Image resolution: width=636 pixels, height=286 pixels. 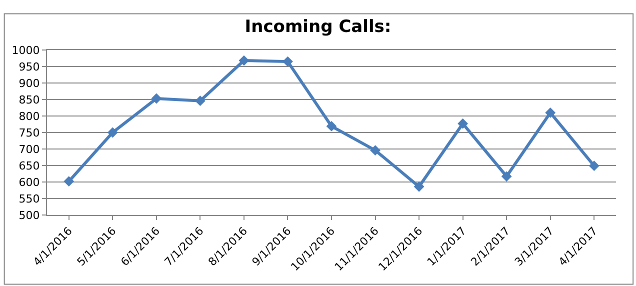 I want to click on y-tick-label: 650, so click(x=29, y=165).